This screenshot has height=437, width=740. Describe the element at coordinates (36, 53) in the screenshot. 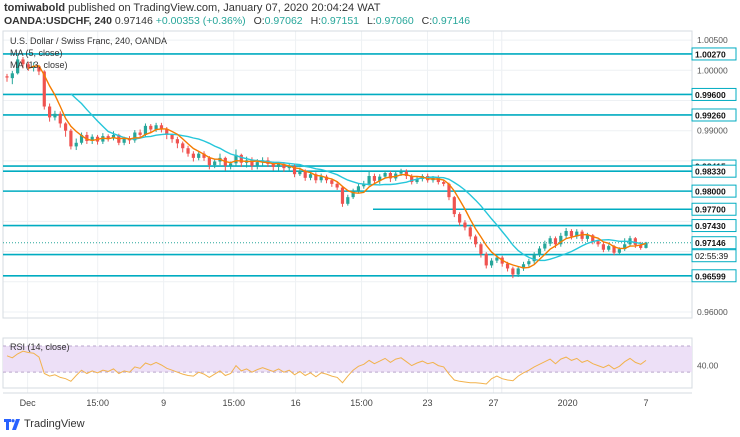

I see `ma5-legend: MA (5, close)` at that location.